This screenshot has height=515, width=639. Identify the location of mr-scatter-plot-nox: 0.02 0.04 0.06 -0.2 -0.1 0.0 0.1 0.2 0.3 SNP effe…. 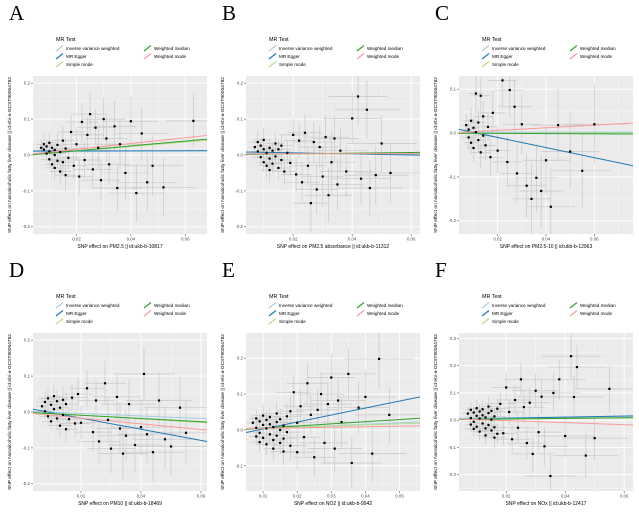
(533, 400).